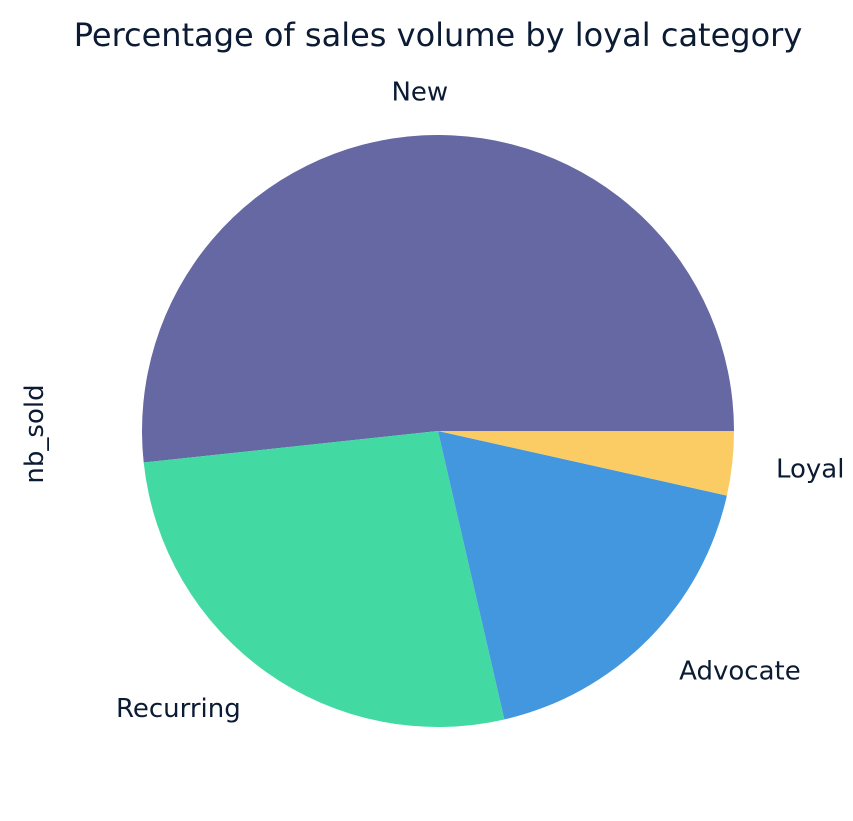  What do you see at coordinates (582, 575) in the screenshot?
I see `pie-slice-advocate` at bounding box center [582, 575].